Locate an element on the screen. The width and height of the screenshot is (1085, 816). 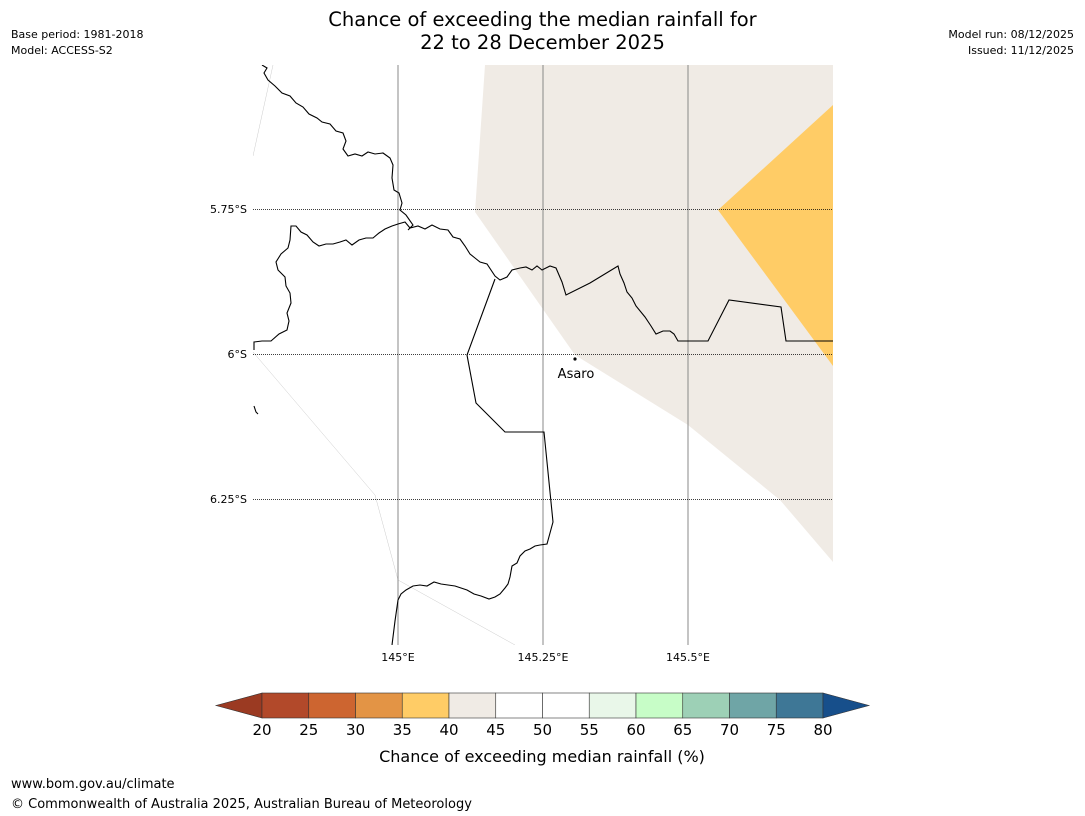
run-info: Model run: 08/12/2025 Issued: 11/12/2025 is located at coordinates (1011, 43).